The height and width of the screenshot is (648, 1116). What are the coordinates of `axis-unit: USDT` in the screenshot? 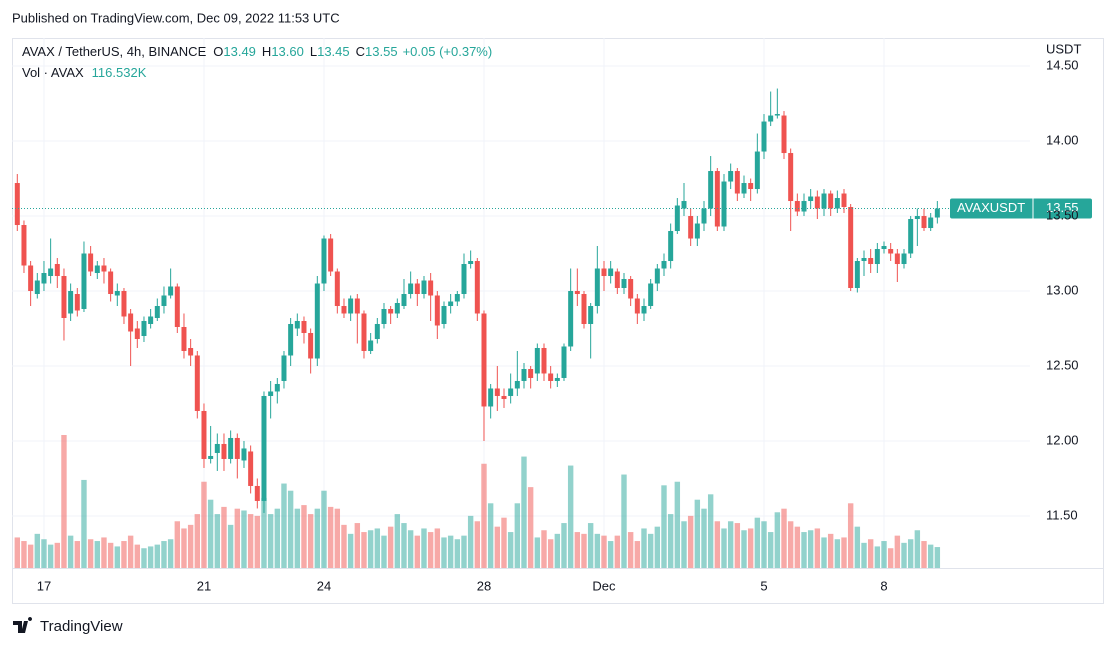 It's located at (1063, 48).